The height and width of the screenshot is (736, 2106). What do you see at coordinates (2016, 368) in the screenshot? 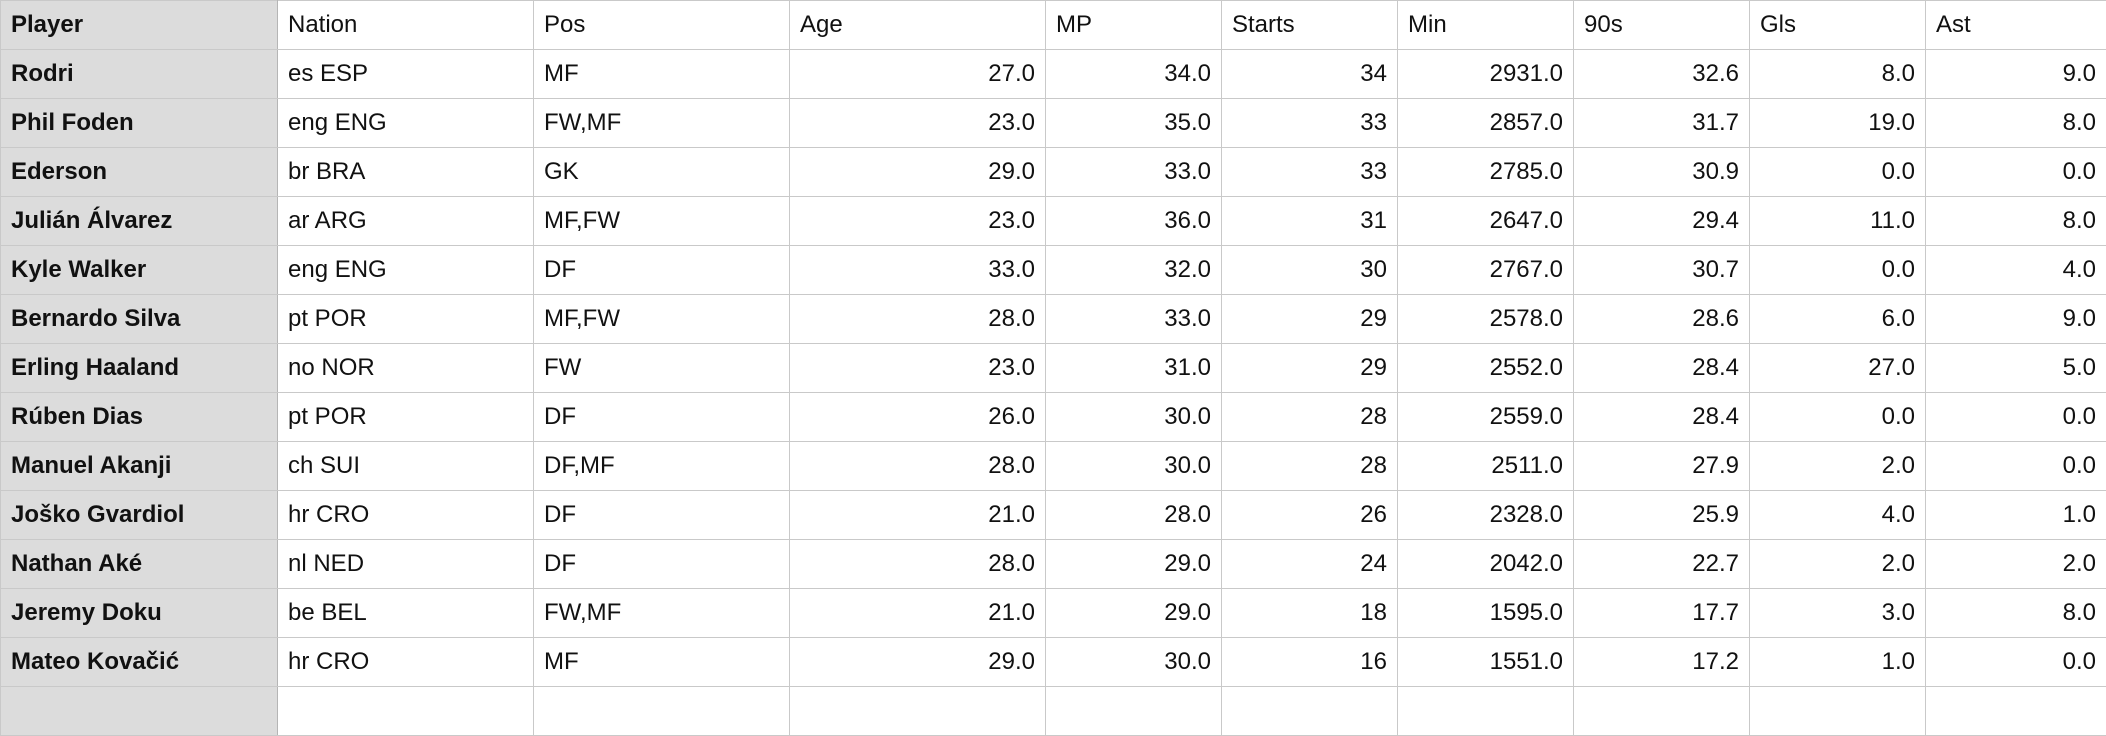
I see `cell-ast: 5.0` at bounding box center [2016, 368].